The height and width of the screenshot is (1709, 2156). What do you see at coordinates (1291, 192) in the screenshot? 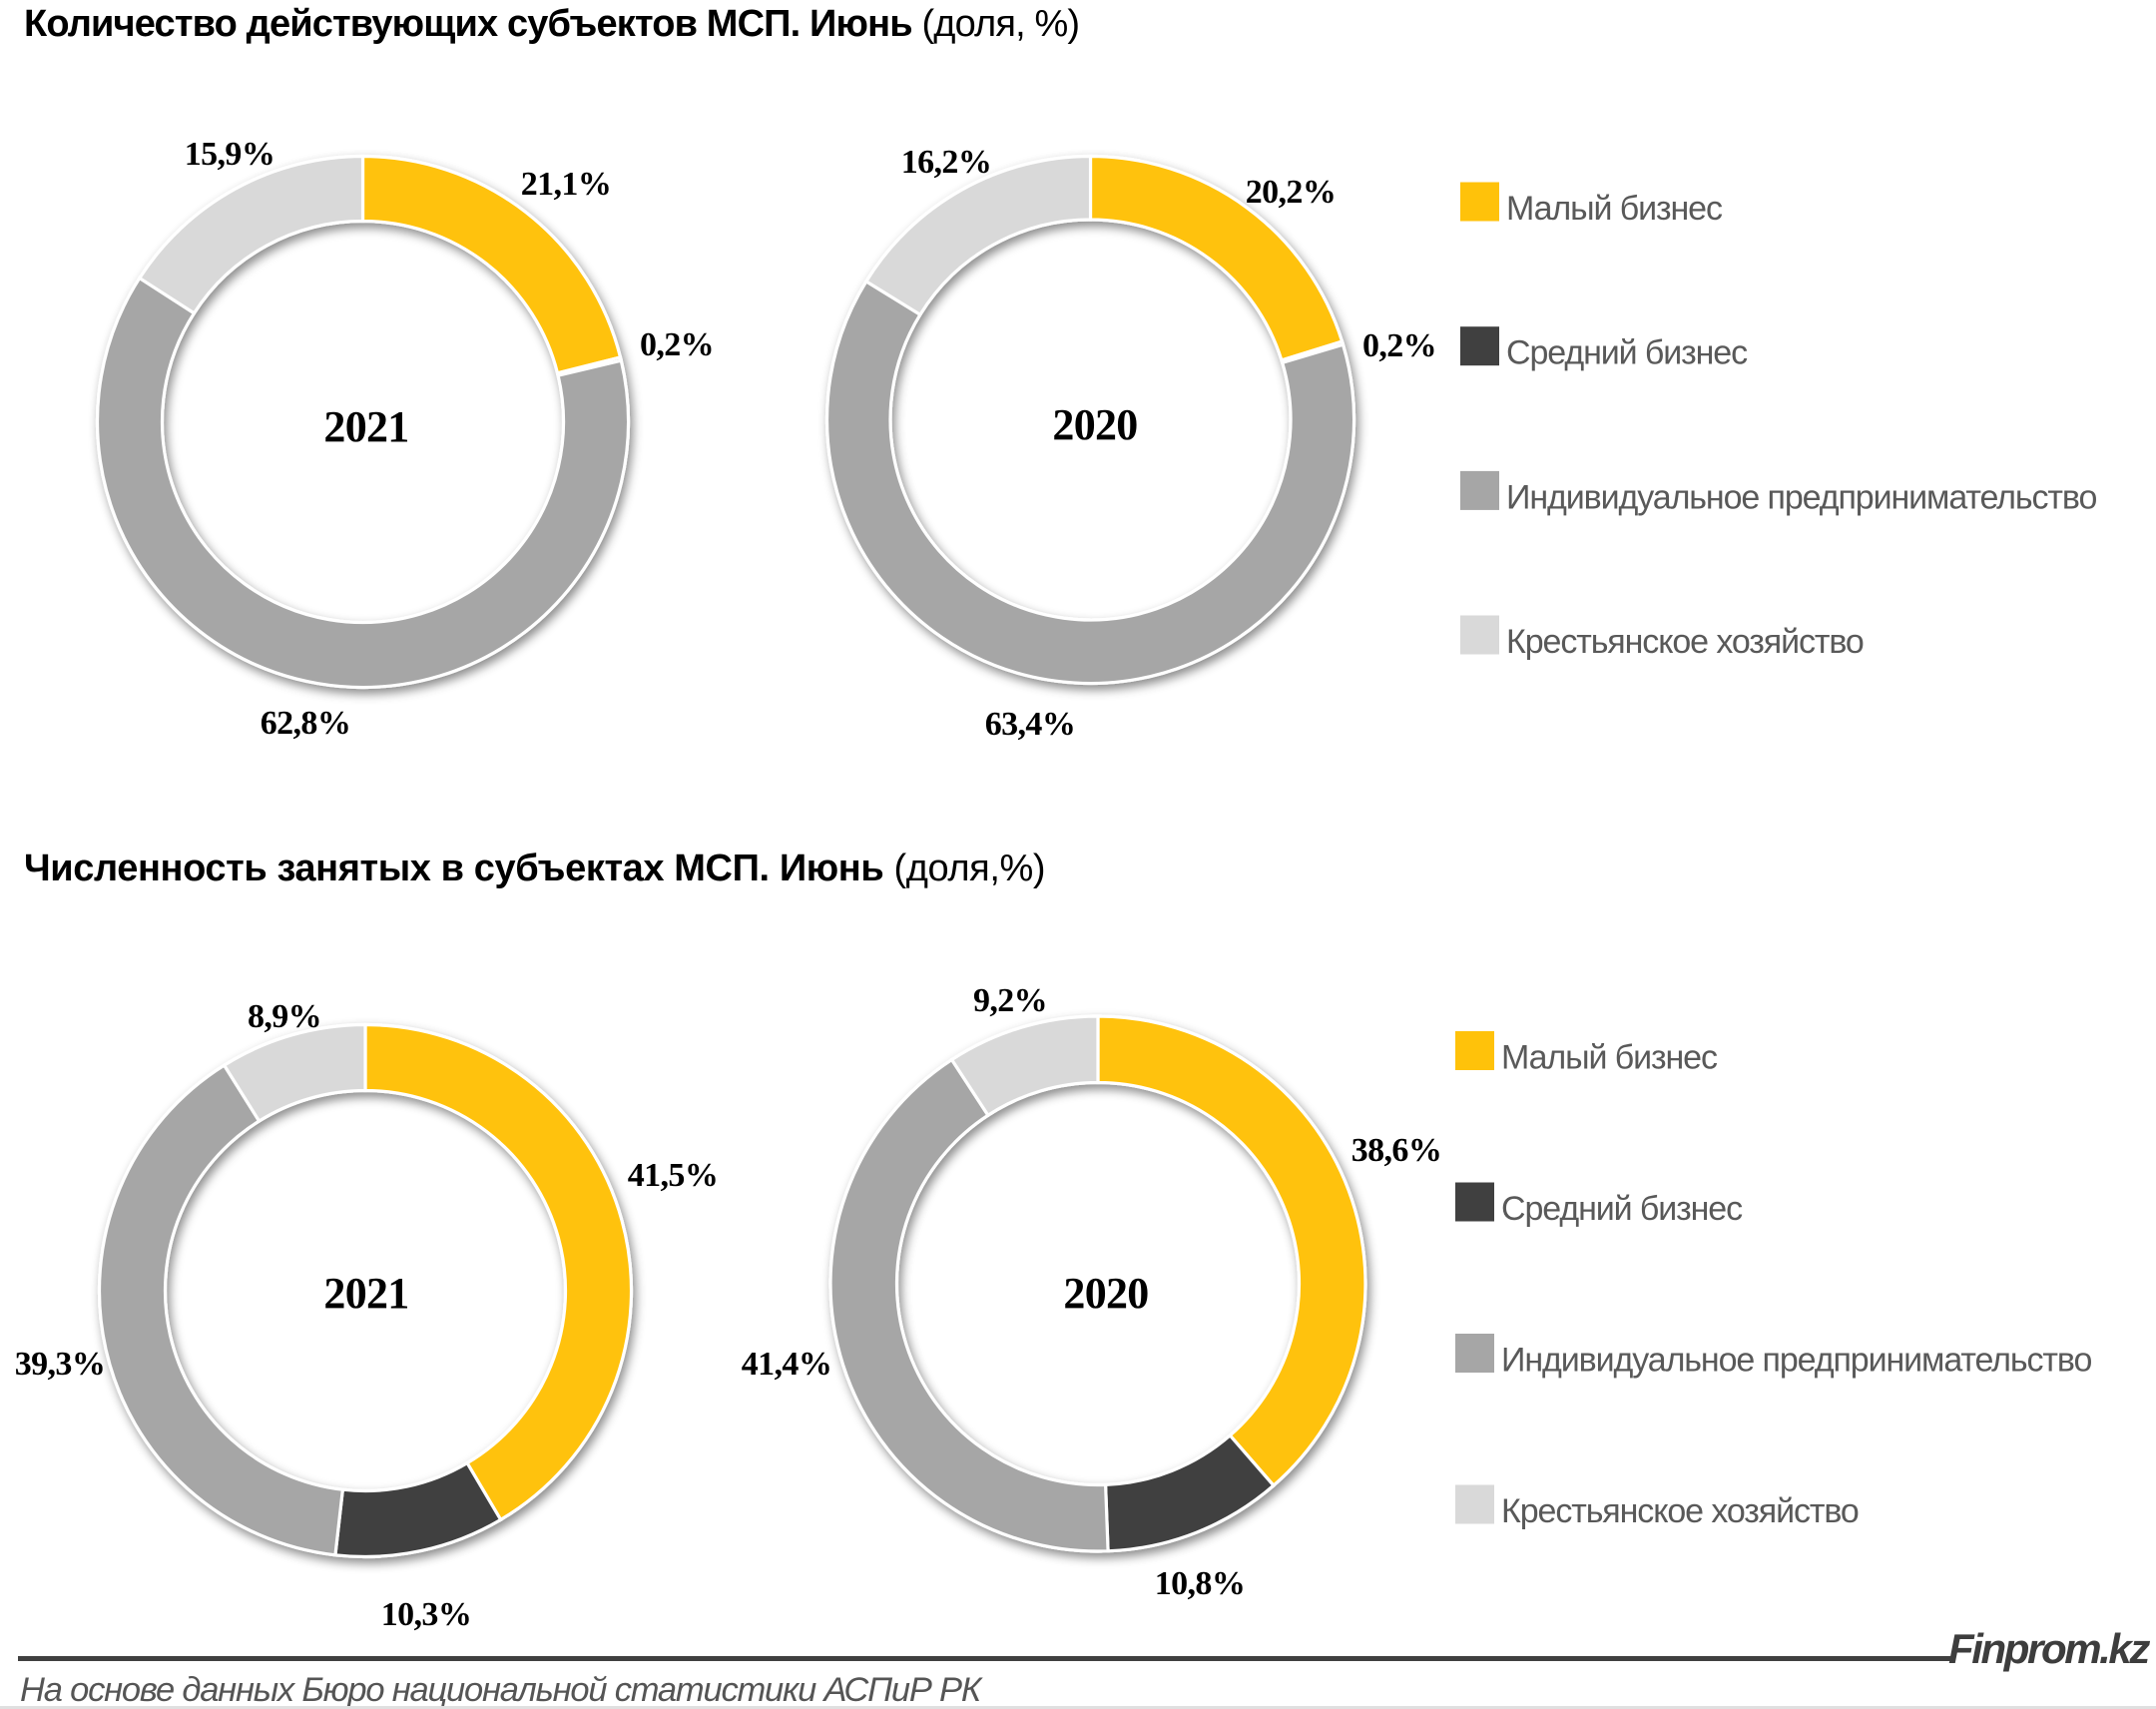
I see `svg-text: 20,2%` at bounding box center [1291, 192].